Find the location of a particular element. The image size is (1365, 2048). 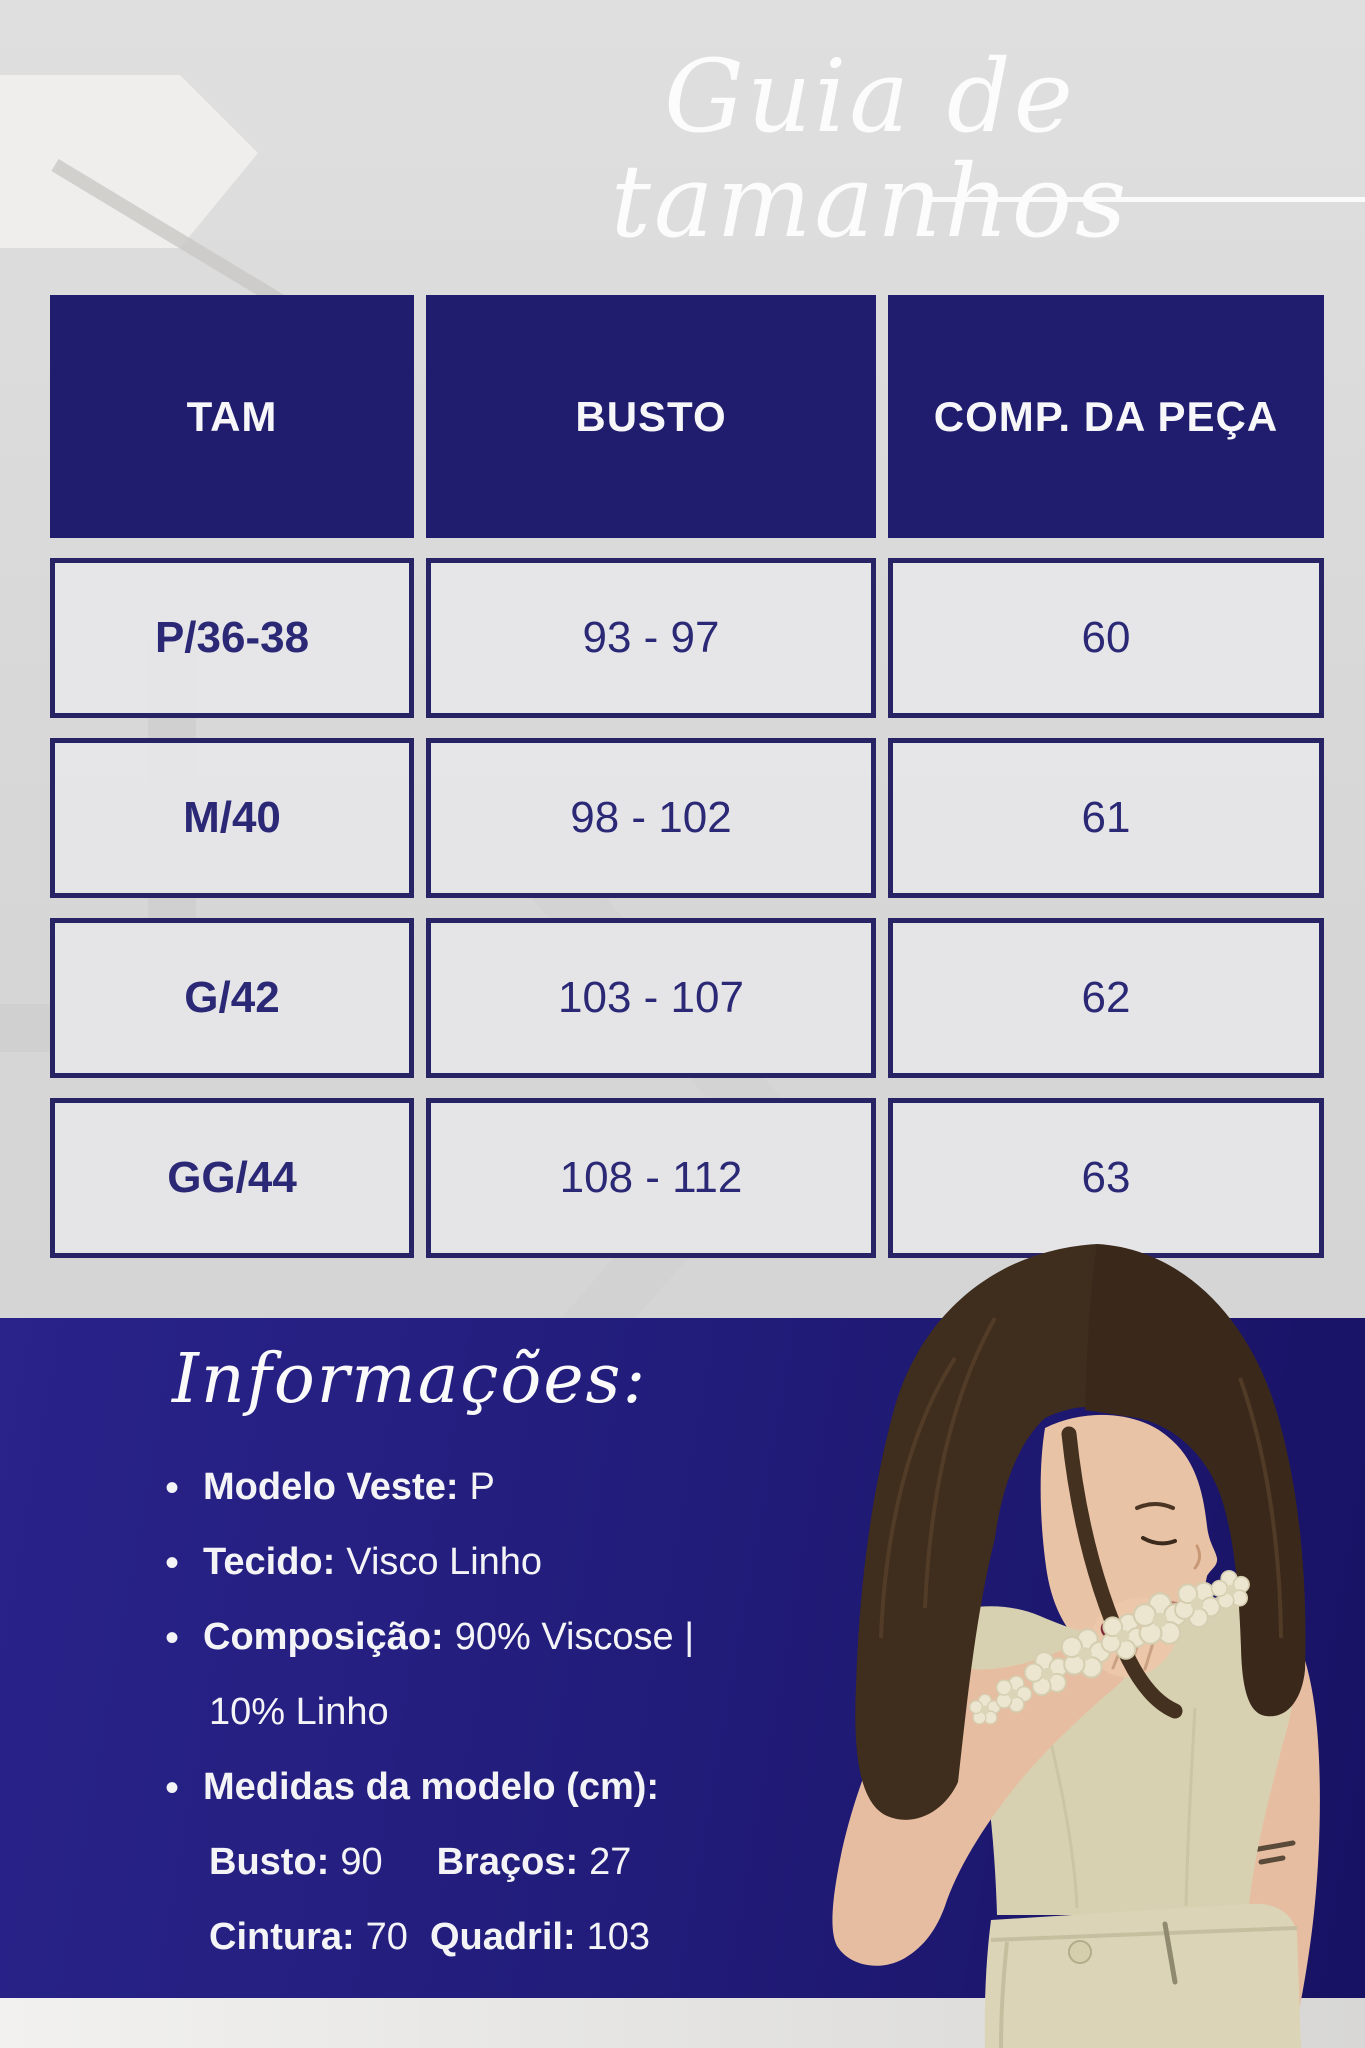

table-cell-busto-m: 98 - 102 is located at coordinates (651, 818).